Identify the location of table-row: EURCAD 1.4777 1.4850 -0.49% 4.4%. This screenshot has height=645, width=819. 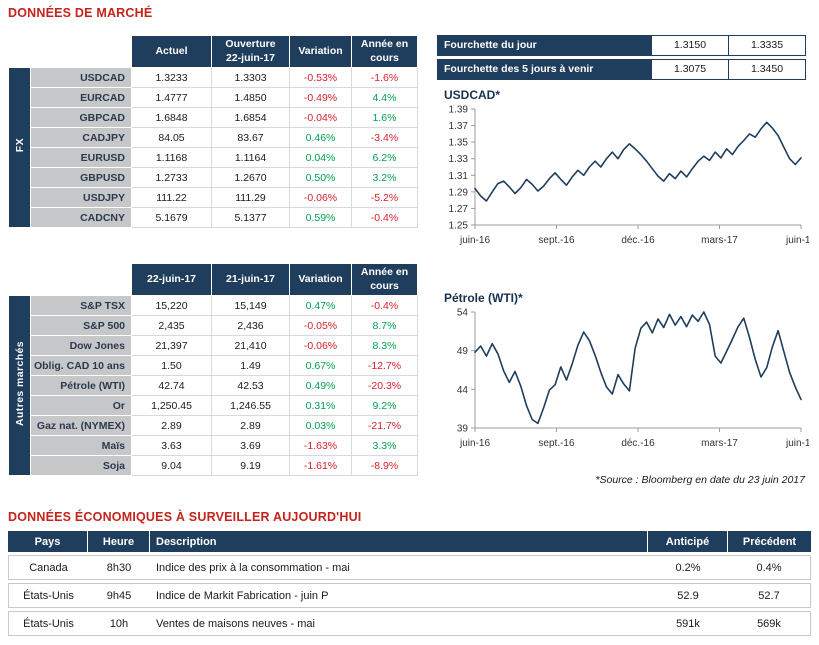
(213, 97).